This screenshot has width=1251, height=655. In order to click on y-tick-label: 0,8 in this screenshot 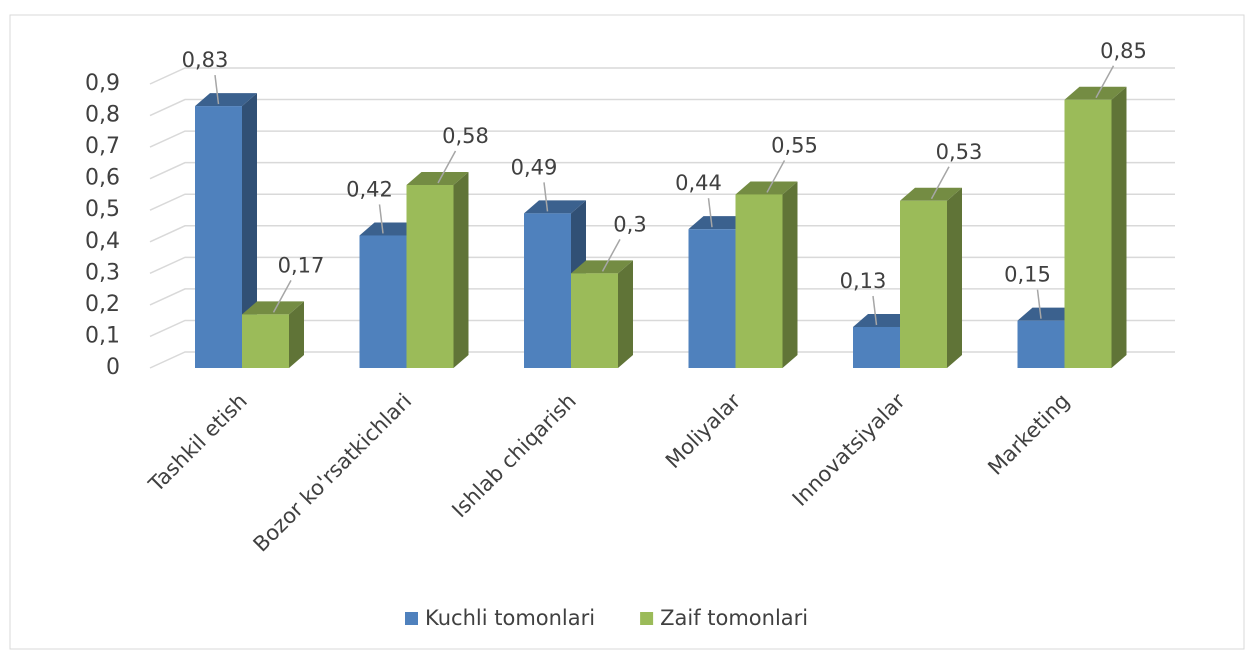, I will do `click(102, 115)`.